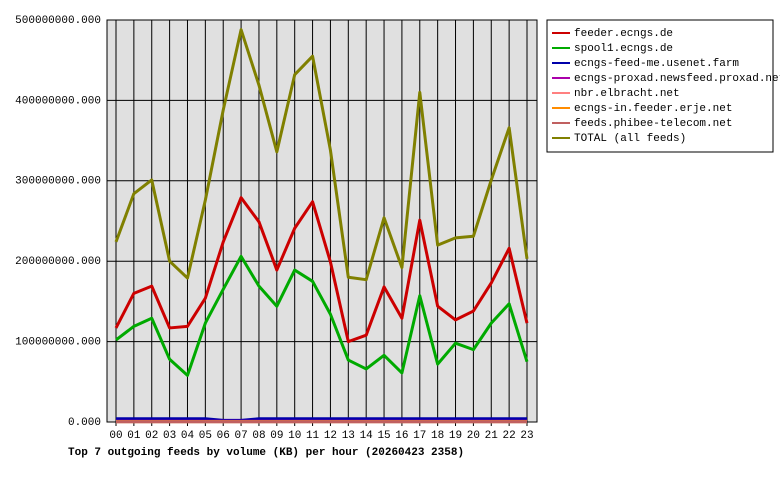  I want to click on x-tick-label: 05, so click(205, 436).